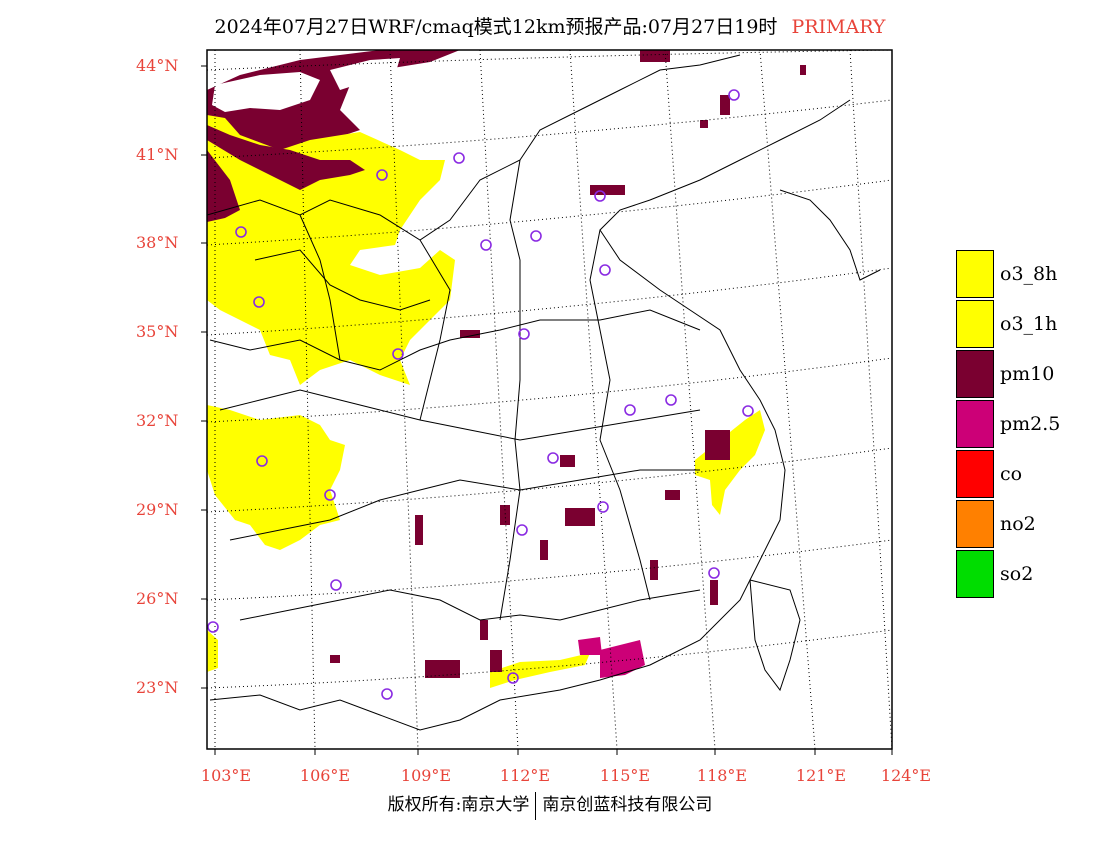 The height and width of the screenshot is (850, 1100). I want to click on o3-region-south-coast, so click(540, 670).